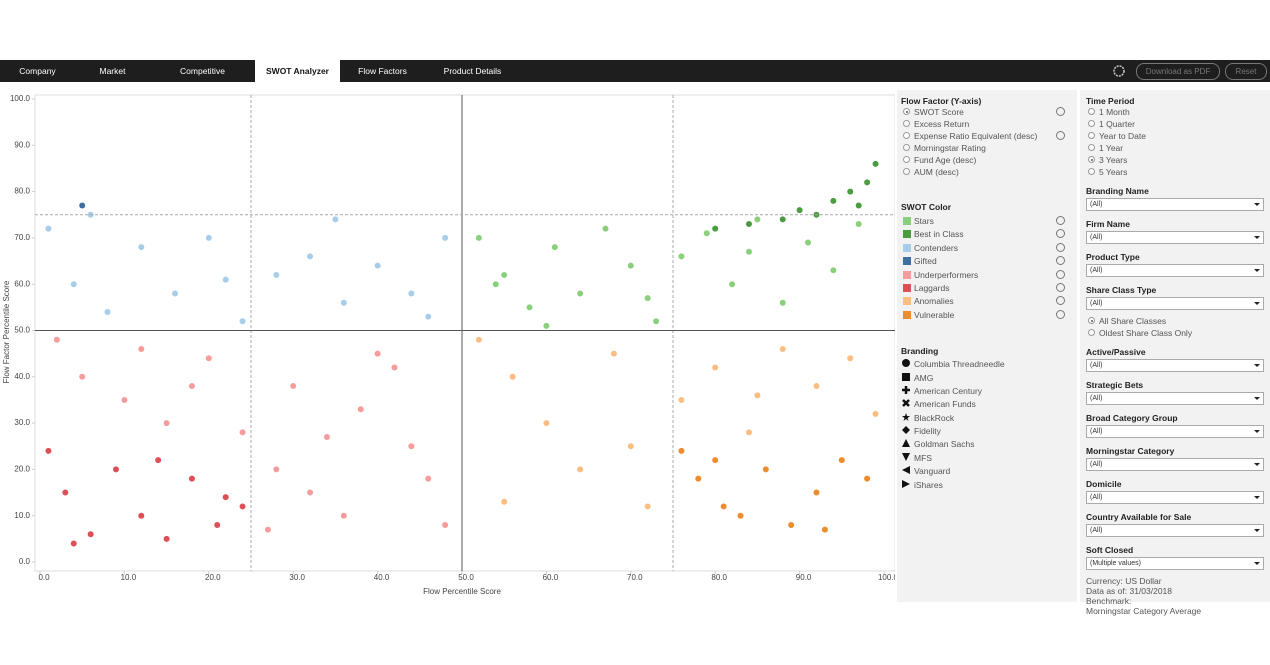 The image size is (1270, 665). I want to click on brand-symbol, so click(906, 456).